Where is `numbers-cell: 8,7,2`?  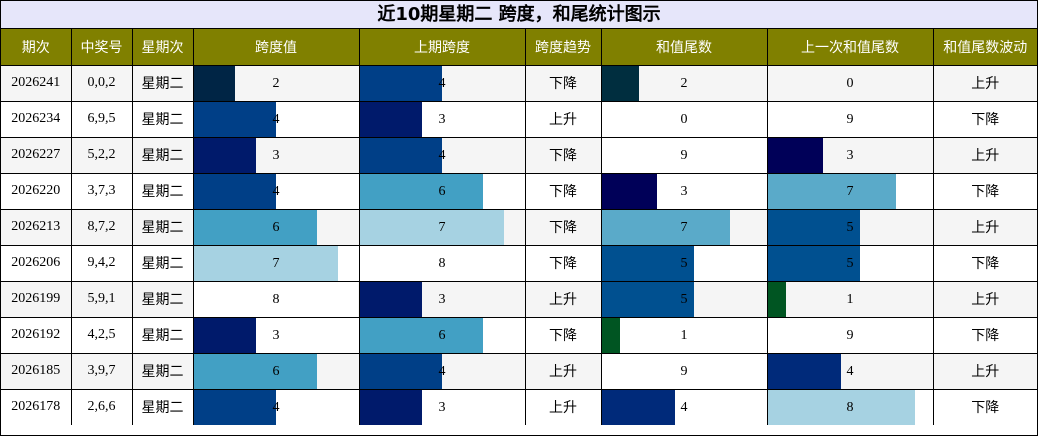
numbers-cell: 8,7,2 is located at coordinates (101, 227).